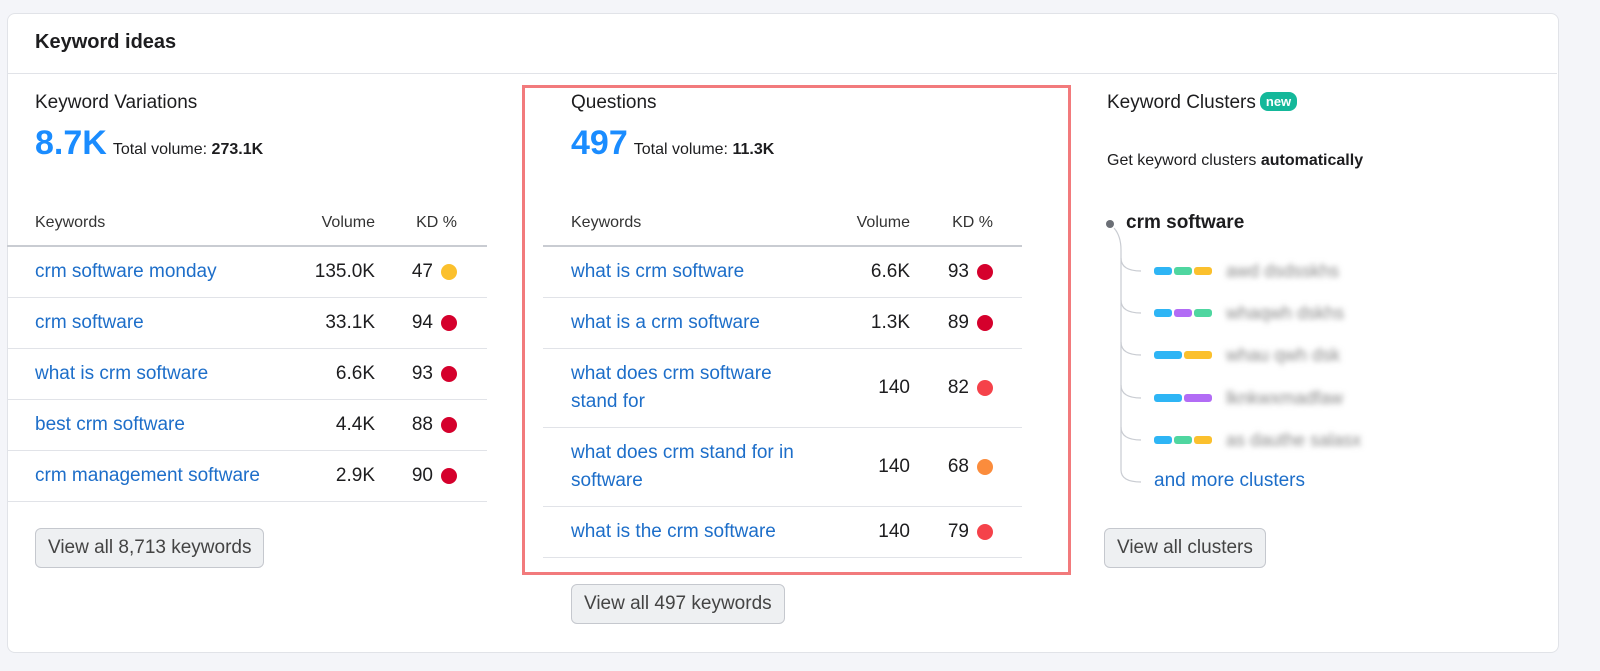 The height and width of the screenshot is (671, 1600). Describe the element at coordinates (678, 604) in the screenshot. I see `view-all-button: View all 497 keywords` at that location.